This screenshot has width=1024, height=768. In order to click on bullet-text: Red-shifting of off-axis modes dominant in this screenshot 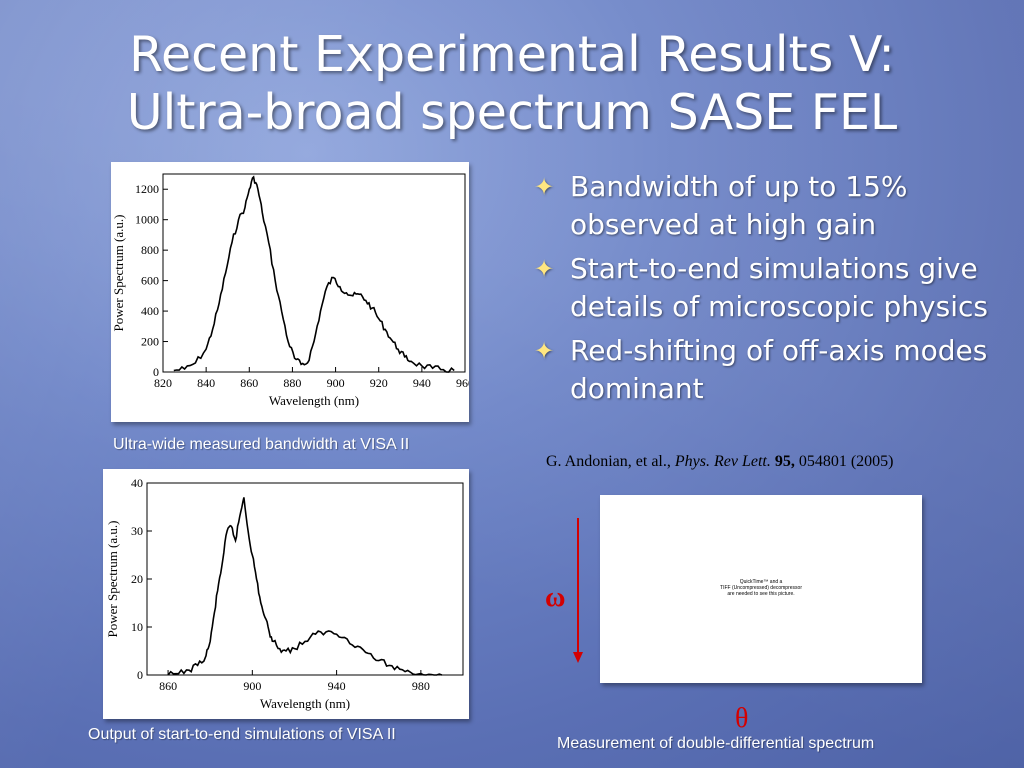, I will do `click(779, 369)`.